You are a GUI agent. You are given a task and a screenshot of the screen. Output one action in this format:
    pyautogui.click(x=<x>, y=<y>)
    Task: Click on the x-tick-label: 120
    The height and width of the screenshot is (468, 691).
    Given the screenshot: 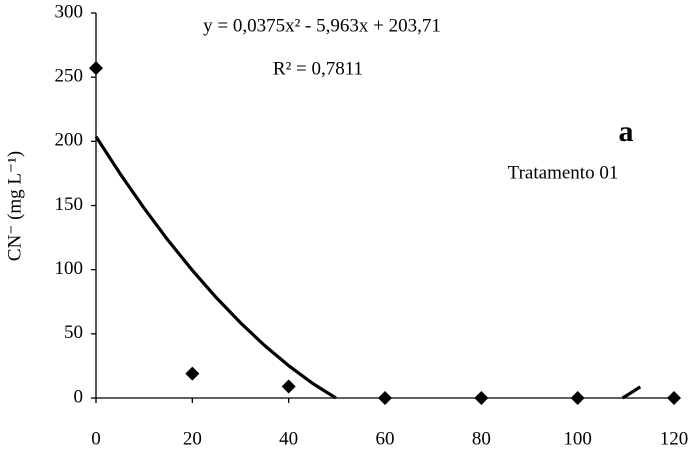 What is the action you would take?
    pyautogui.click(x=674, y=438)
    